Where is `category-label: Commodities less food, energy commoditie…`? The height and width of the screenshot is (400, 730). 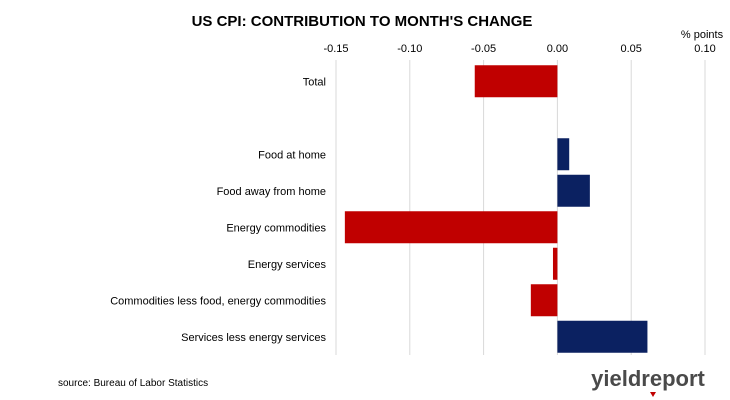 category-label: Commodities less food, energy commoditie… is located at coordinates (218, 301).